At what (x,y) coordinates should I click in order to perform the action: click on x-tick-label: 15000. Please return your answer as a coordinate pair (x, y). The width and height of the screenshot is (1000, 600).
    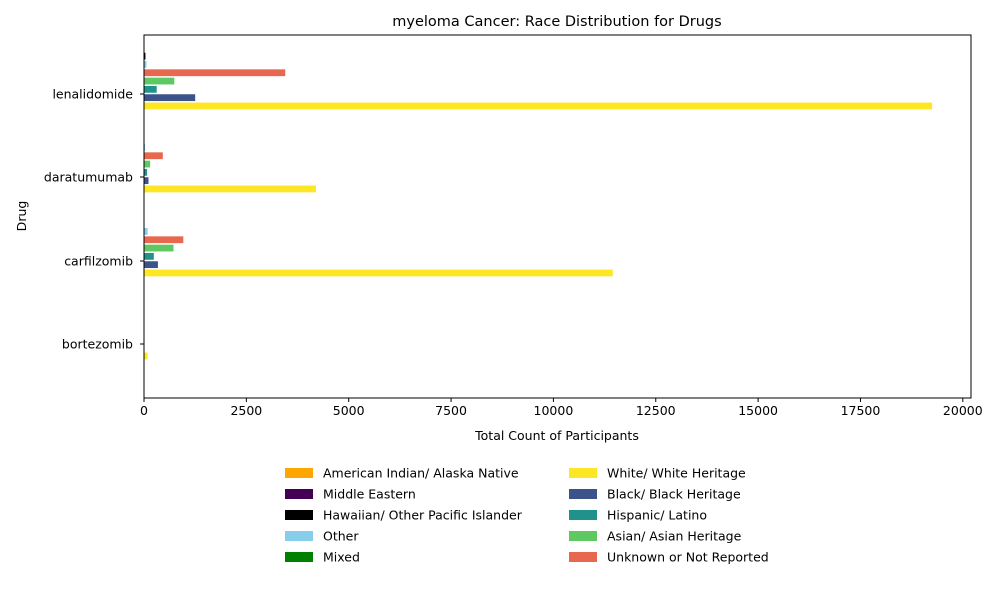
    Looking at the image, I should click on (758, 410).